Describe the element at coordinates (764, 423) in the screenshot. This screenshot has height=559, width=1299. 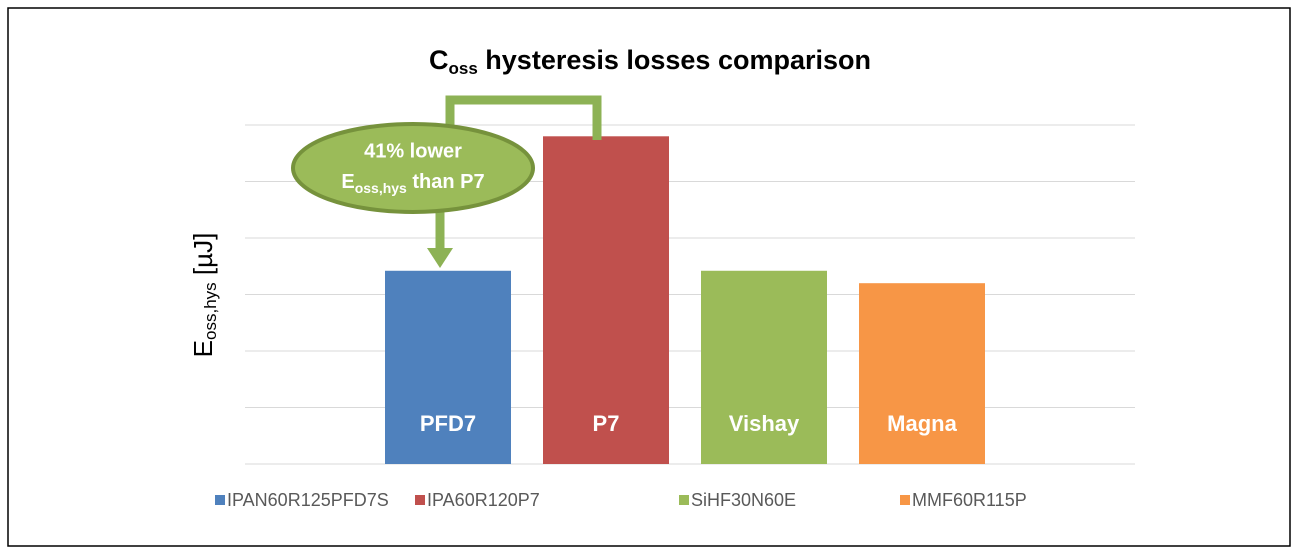
I see `bar-label: Vishay` at that location.